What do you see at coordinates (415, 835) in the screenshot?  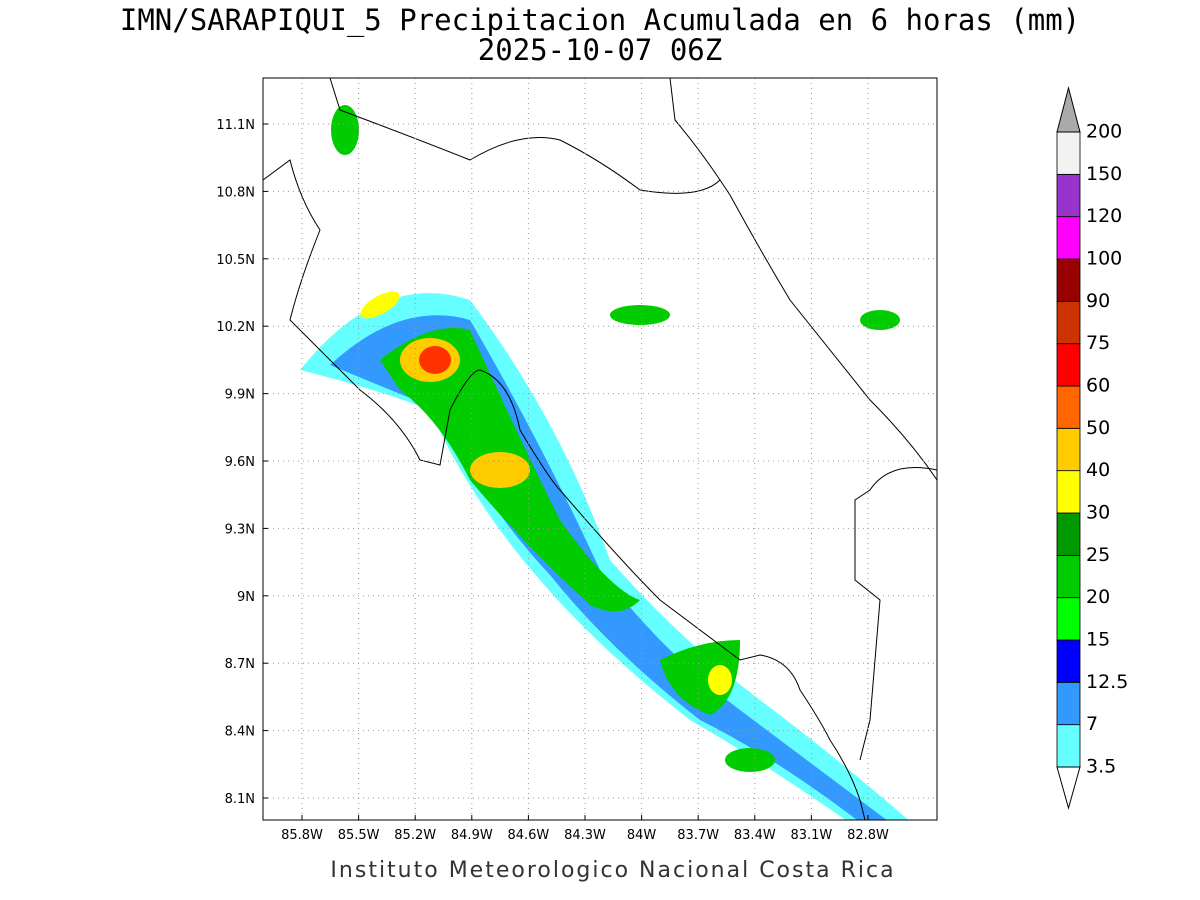 I see `lon-label: 85.2W` at bounding box center [415, 835].